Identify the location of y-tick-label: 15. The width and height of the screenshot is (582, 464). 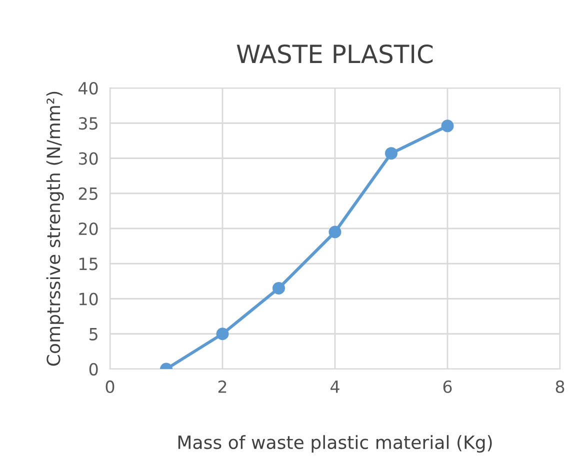
(89, 264).